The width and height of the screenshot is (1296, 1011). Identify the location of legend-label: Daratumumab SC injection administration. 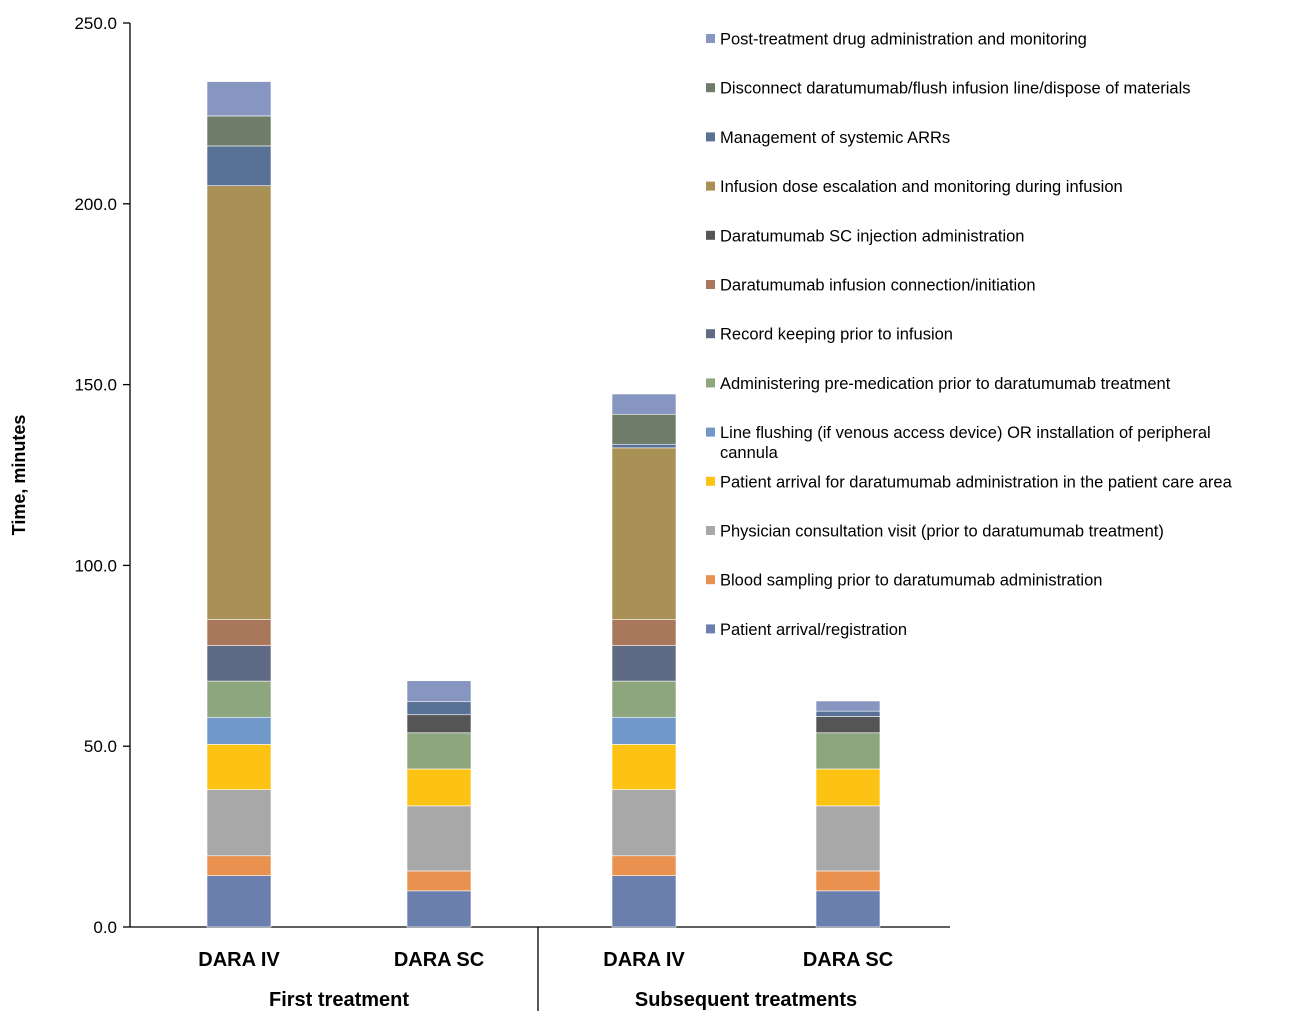
(872, 236).